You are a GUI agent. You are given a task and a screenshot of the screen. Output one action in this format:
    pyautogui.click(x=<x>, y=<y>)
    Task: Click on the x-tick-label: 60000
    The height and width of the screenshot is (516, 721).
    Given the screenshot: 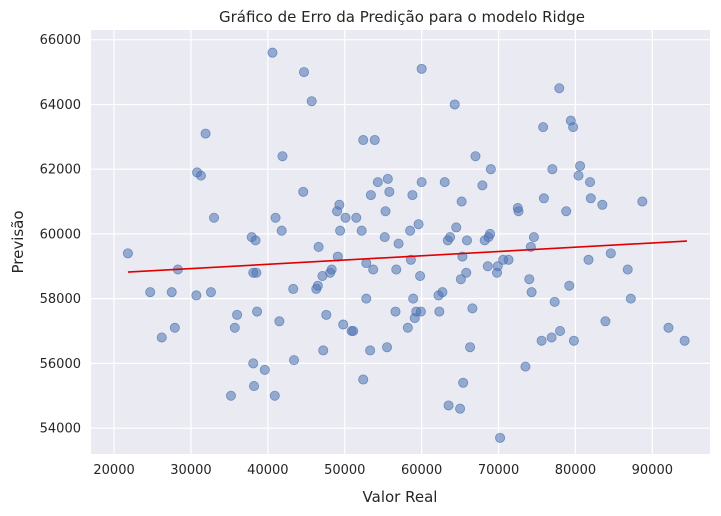 What is the action you would take?
    pyautogui.click(x=421, y=470)
    